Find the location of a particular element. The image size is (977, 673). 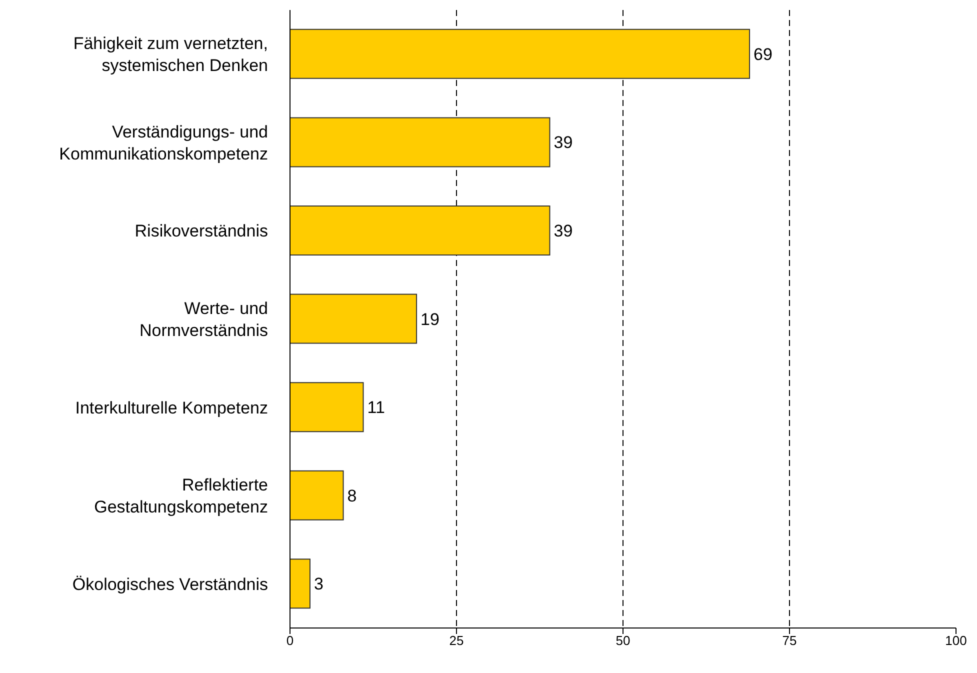

y-tick-label: Fähigkeit zum vernetzten, systemischen Denken is located at coordinates (170, 54).